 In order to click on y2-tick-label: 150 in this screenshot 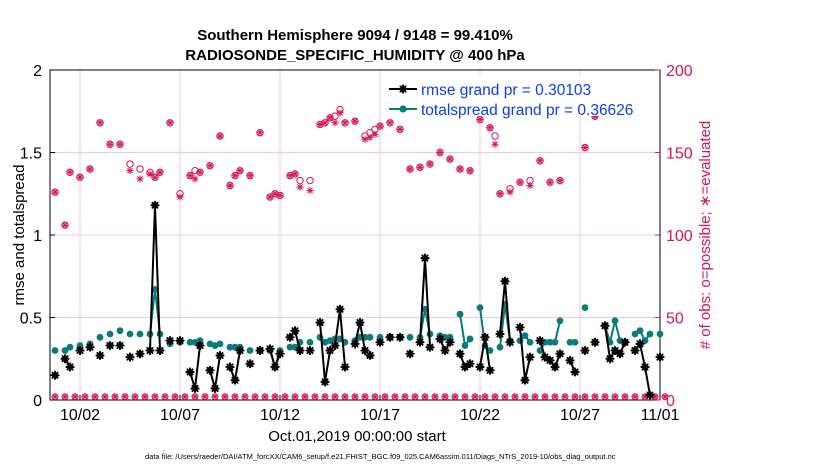, I will do `click(679, 154)`.